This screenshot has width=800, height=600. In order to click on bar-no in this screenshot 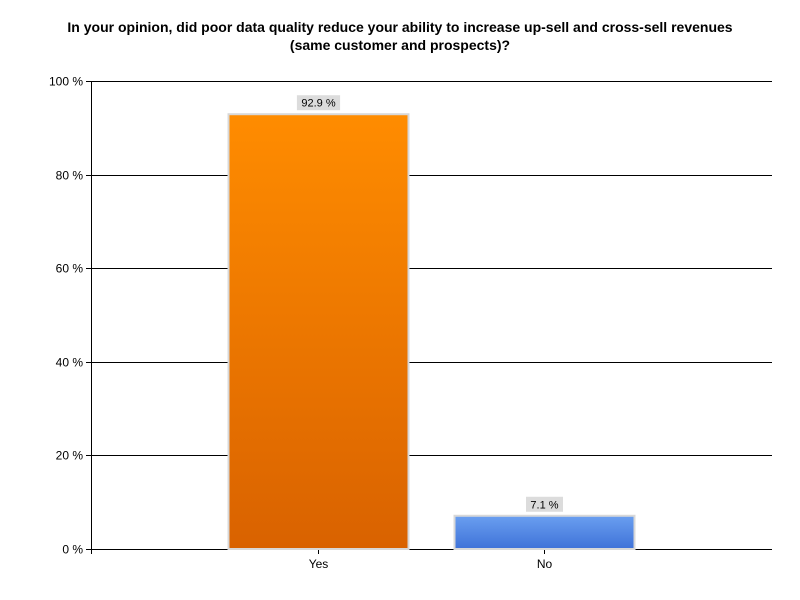, I will do `click(544, 532)`.